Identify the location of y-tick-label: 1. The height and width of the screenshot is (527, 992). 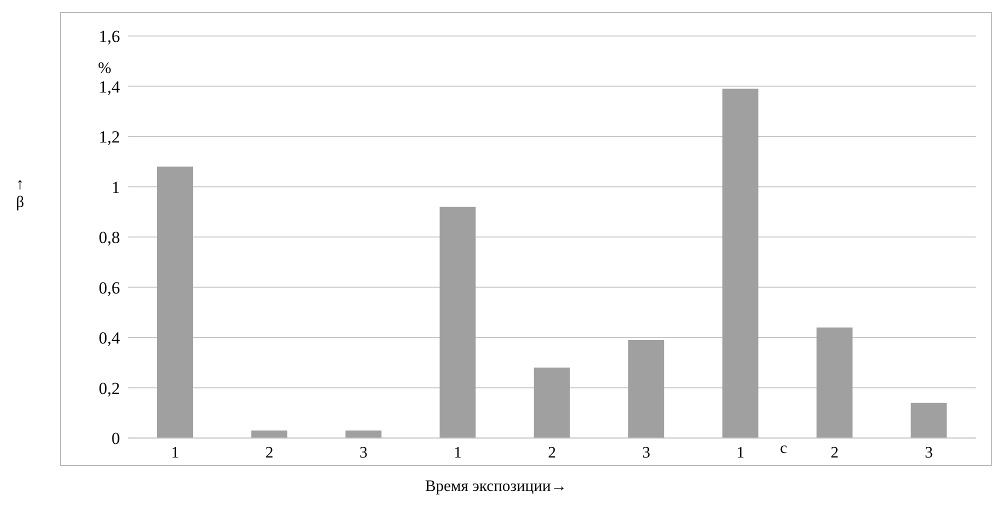
(116, 187).